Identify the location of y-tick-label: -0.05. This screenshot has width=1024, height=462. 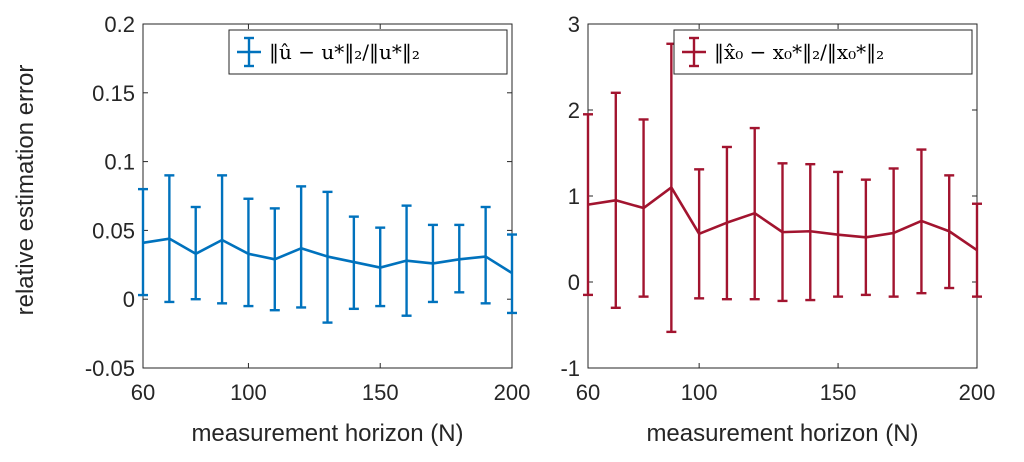
(110, 368).